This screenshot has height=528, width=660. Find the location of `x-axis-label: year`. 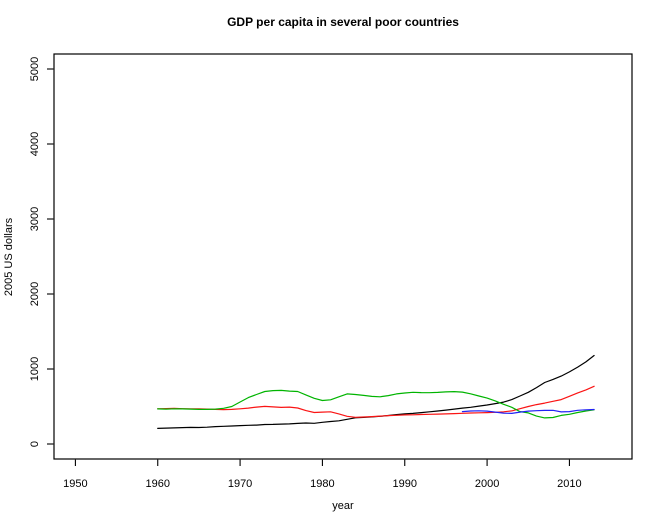

x-axis-label: year is located at coordinates (343, 506).